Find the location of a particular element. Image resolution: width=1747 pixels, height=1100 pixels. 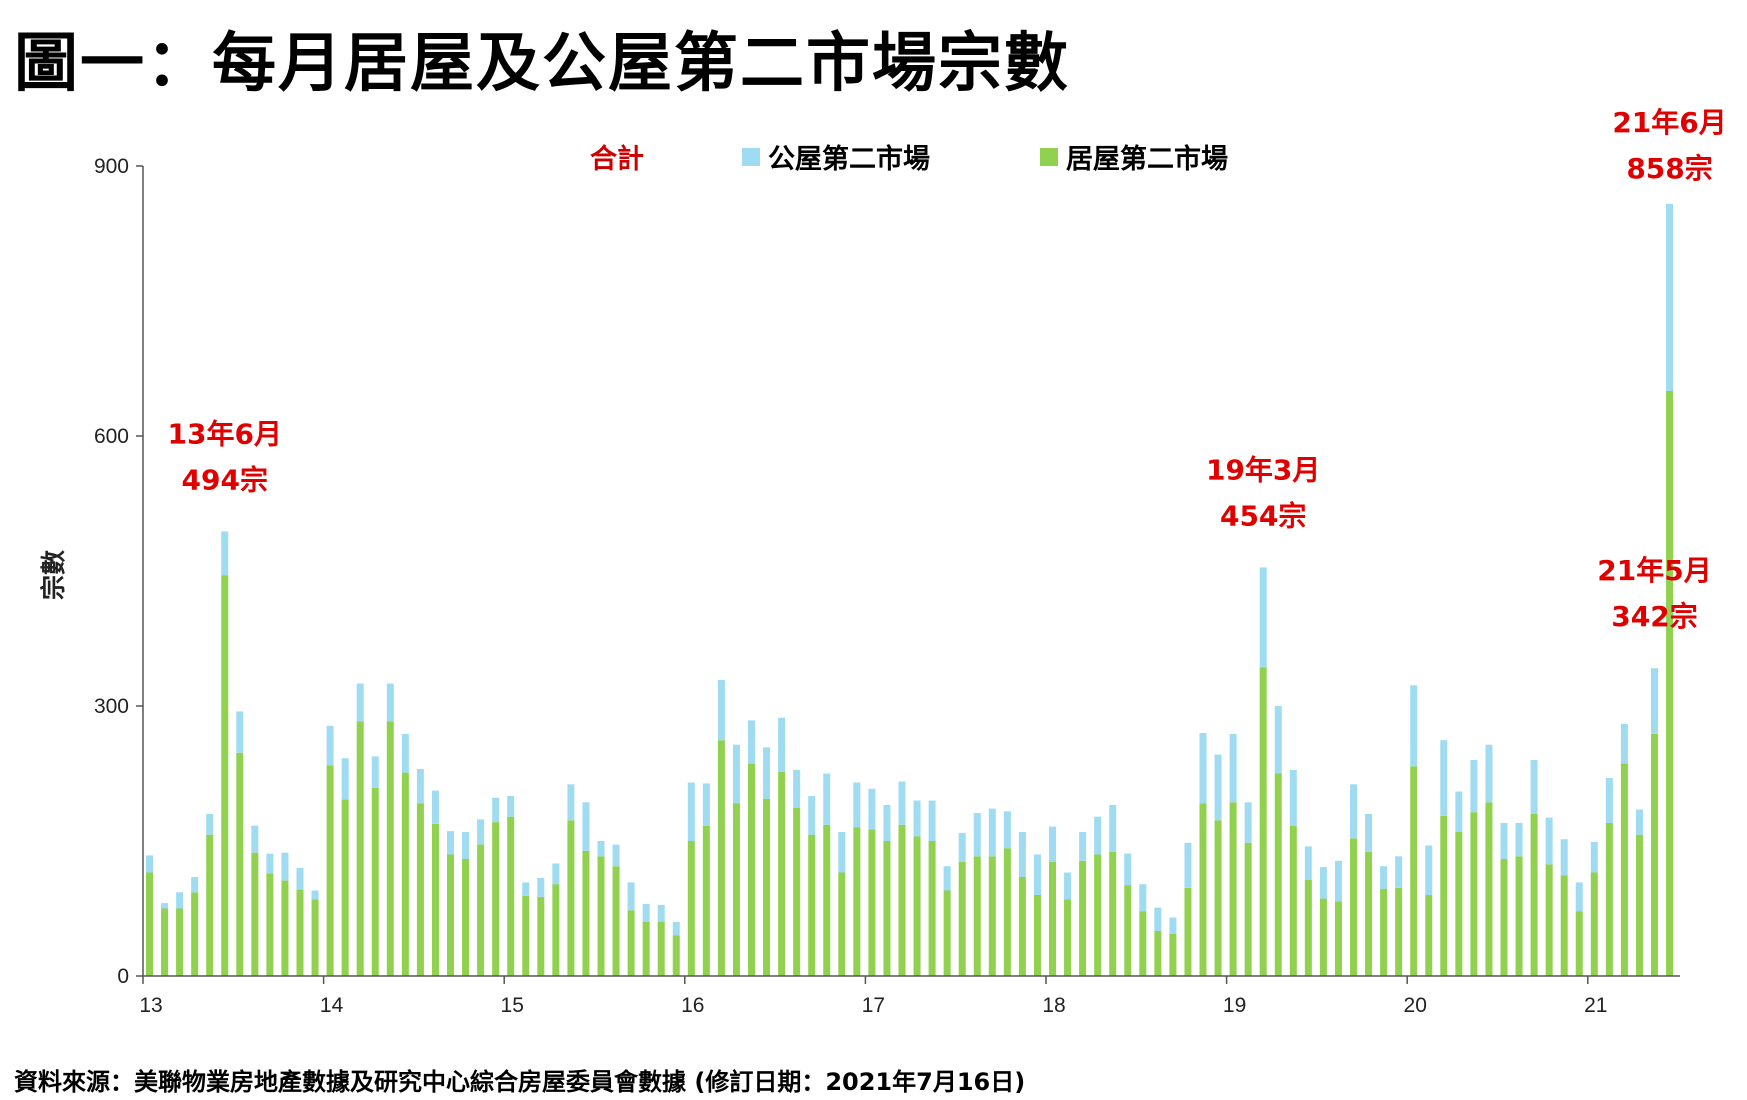

y-tick-label: 900 is located at coordinates (111, 166).